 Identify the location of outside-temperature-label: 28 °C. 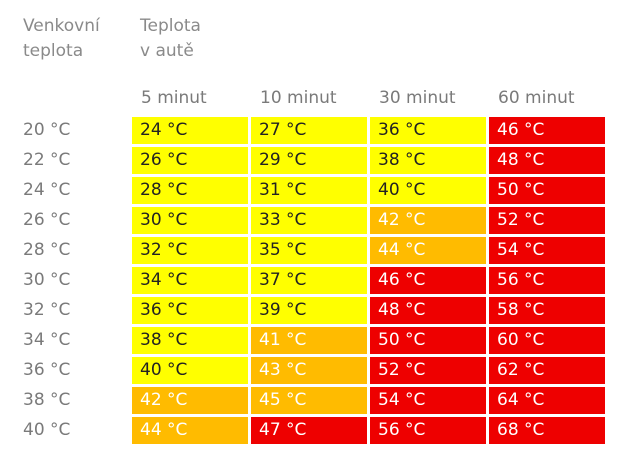
(47, 250).